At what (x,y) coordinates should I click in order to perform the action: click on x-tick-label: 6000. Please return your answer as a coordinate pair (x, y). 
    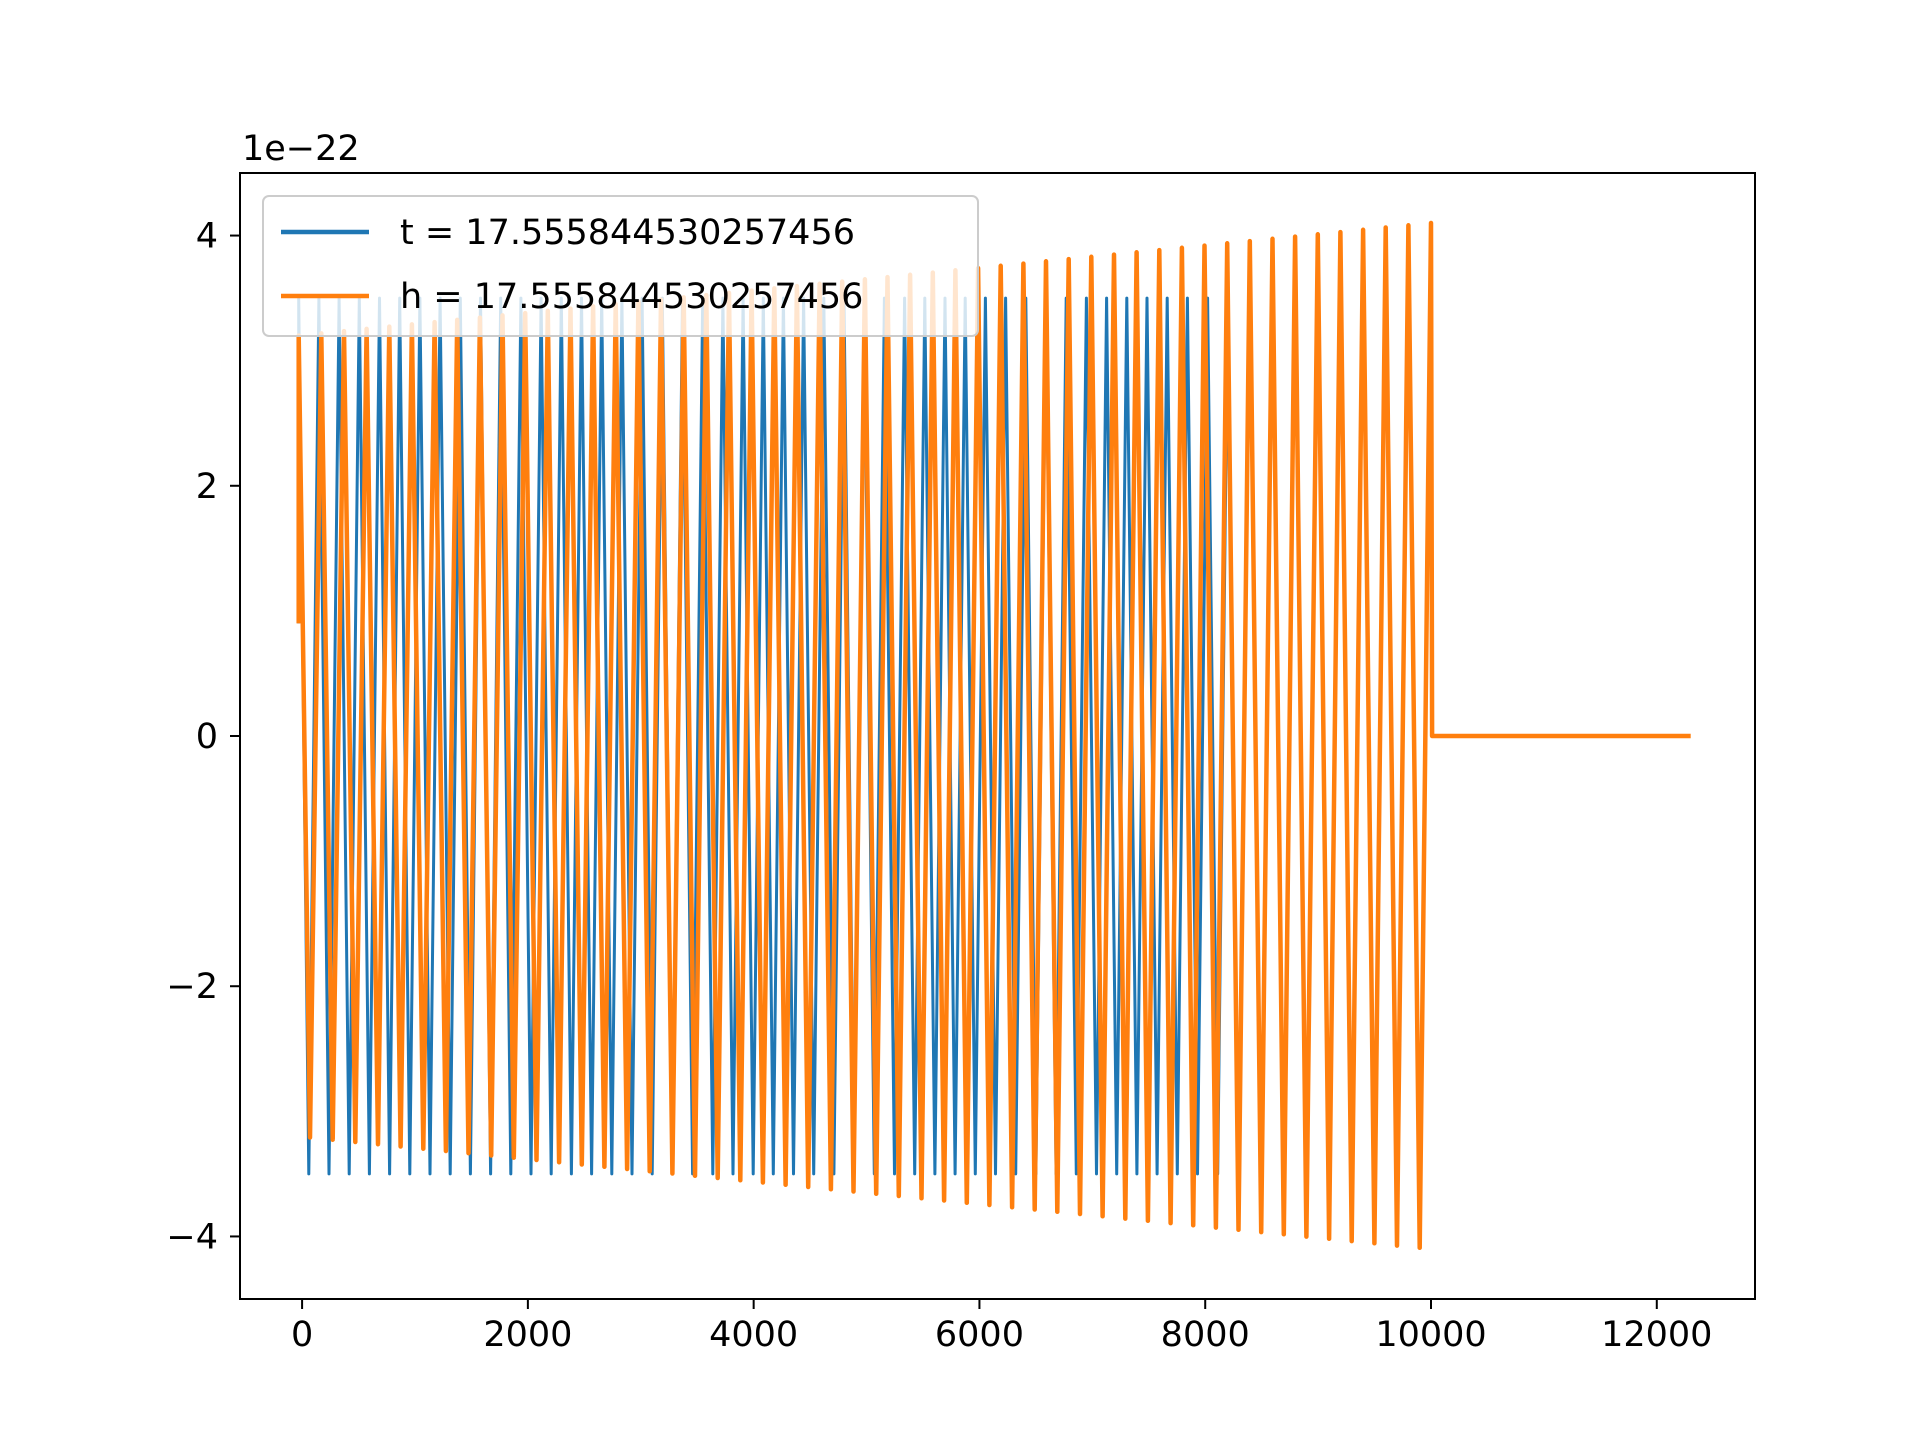
    Looking at the image, I should click on (979, 1335).